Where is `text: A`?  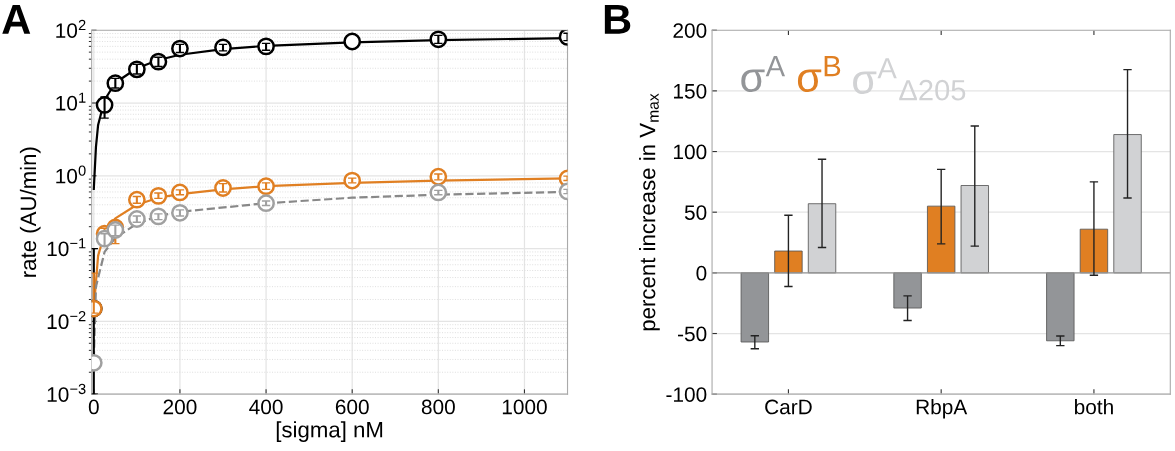 text: A is located at coordinates (16, 19).